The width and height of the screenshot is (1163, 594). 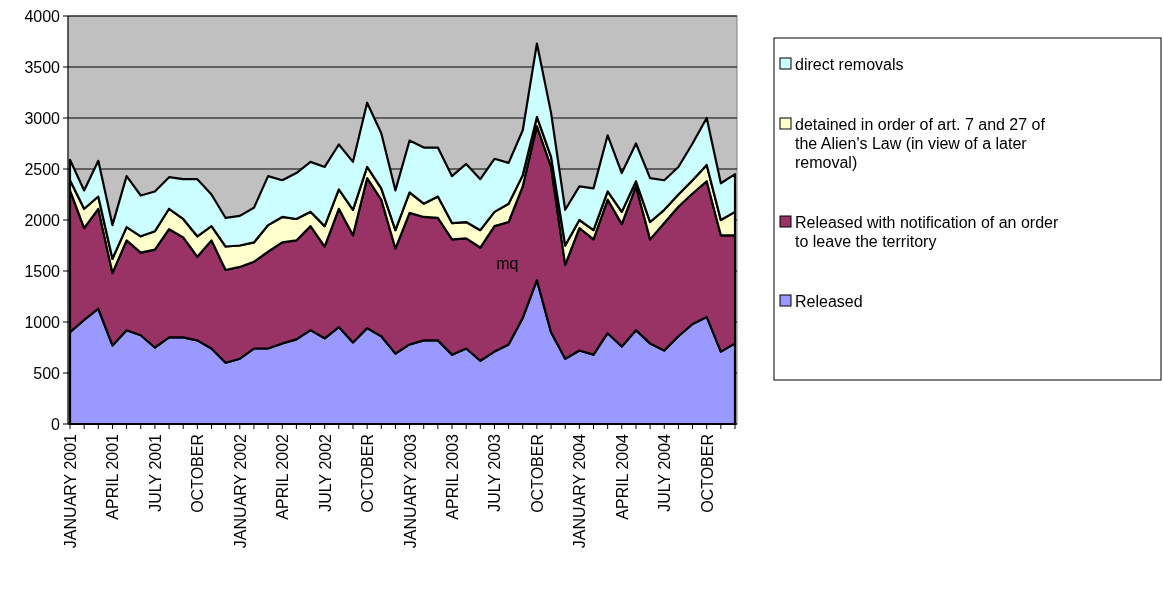 What do you see at coordinates (42, 169) in the screenshot?
I see `y-tick-label: 2500` at bounding box center [42, 169].